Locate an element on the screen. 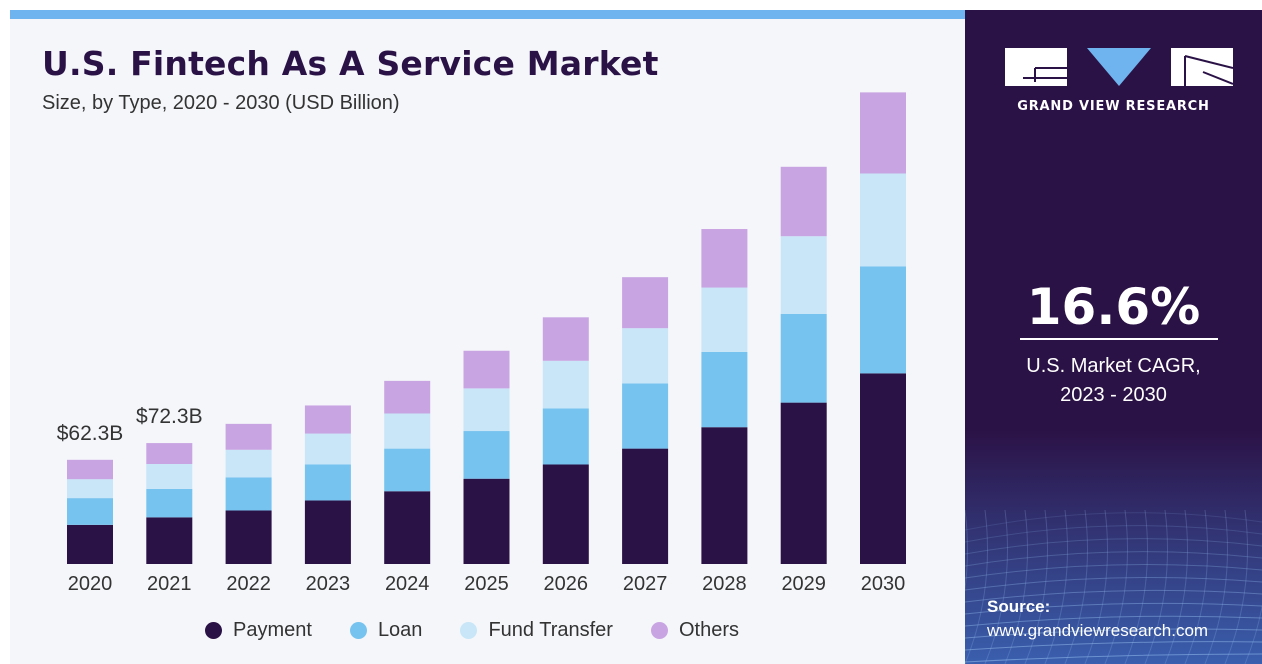 The image size is (1262, 664). bar-2030-fund-transfer is located at coordinates (883, 220).